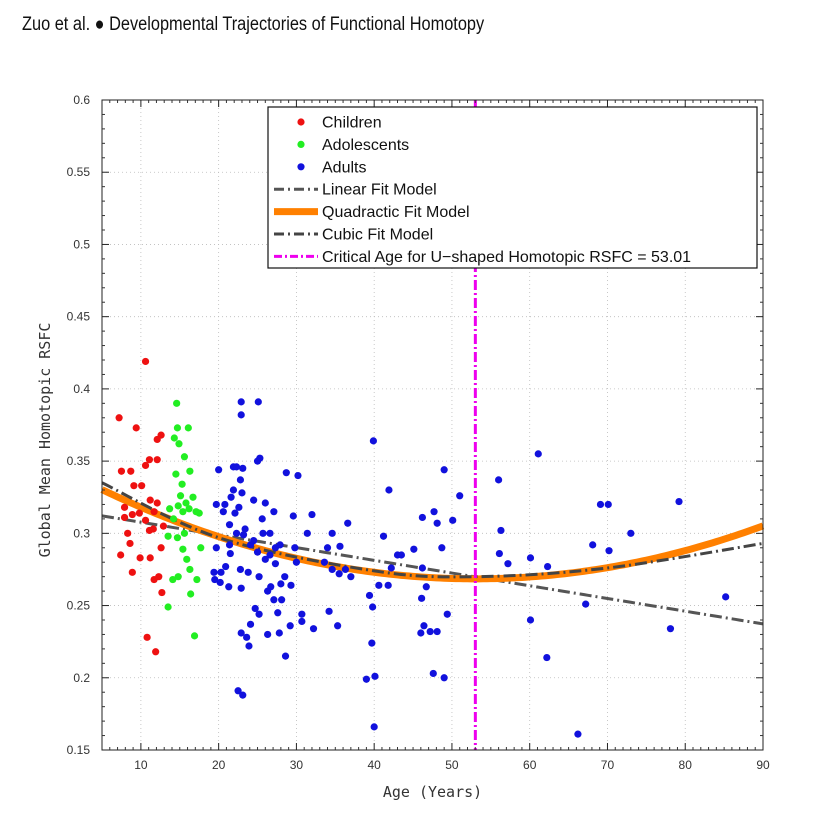  Describe the element at coordinates (81, 678) in the screenshot. I see `y-tick-label: 0.2` at that location.